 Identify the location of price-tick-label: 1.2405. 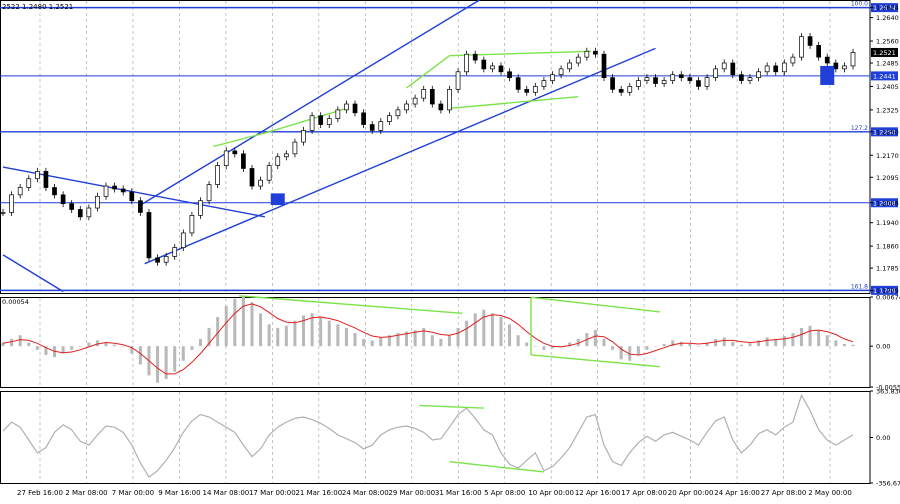
(887, 87).